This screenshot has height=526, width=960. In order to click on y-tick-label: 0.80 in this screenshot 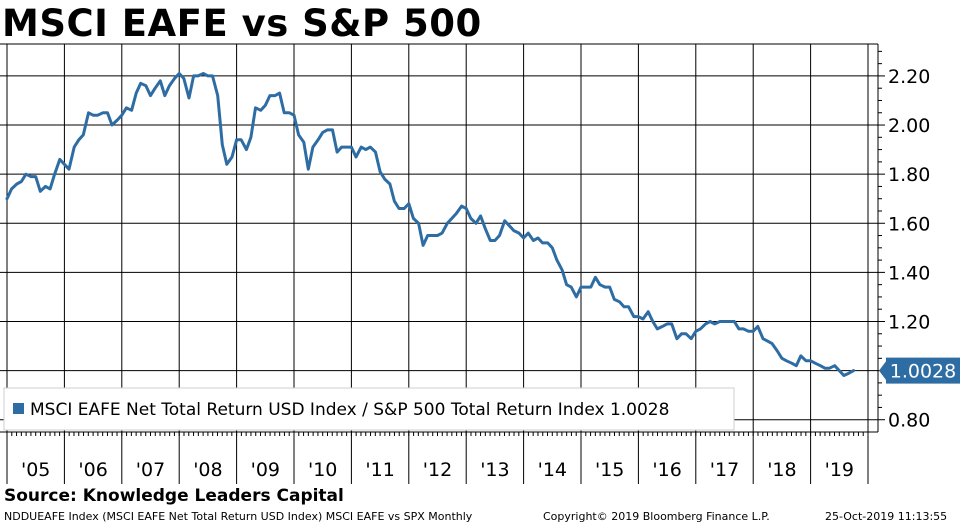, I will do `click(909, 421)`.